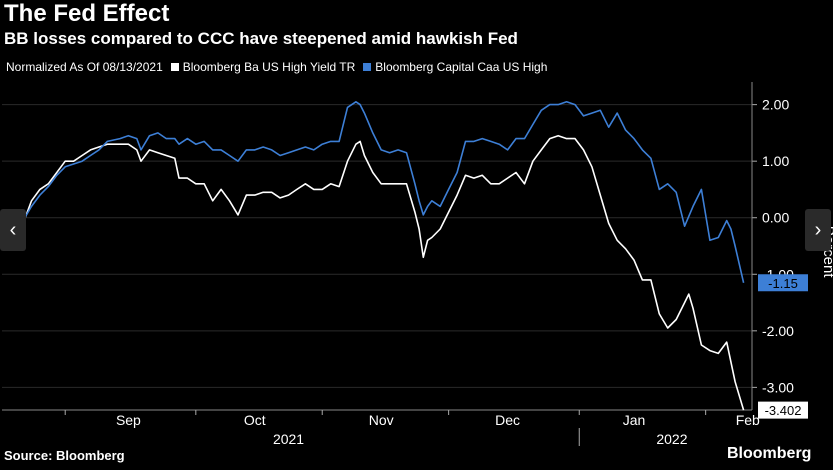  I want to click on previous-chart-button: ‹, so click(13, 230).